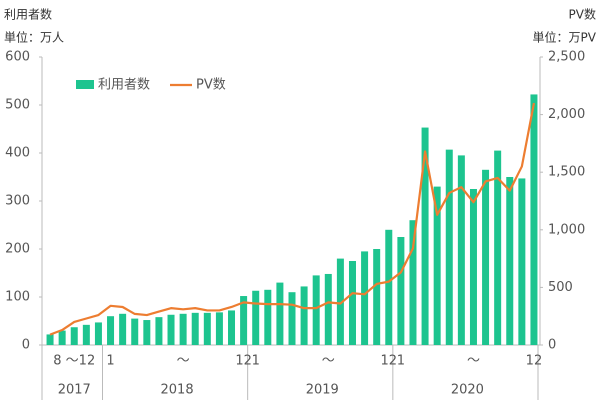 The width and height of the screenshot is (600, 408). Describe the element at coordinates (17, 297) in the screenshot. I see `y-tick-label: 100` at that location.